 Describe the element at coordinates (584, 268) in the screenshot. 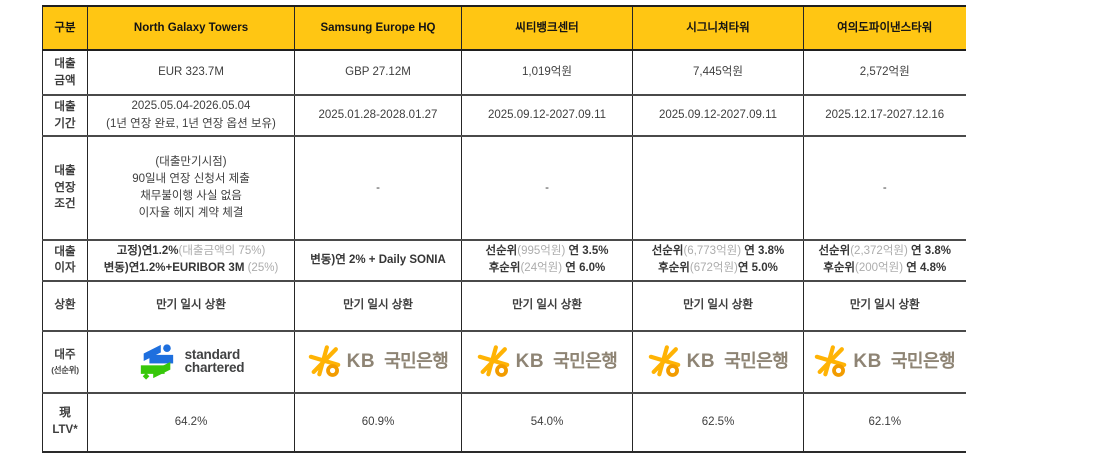

I see `interest-rate: 연 6.0%` at that location.